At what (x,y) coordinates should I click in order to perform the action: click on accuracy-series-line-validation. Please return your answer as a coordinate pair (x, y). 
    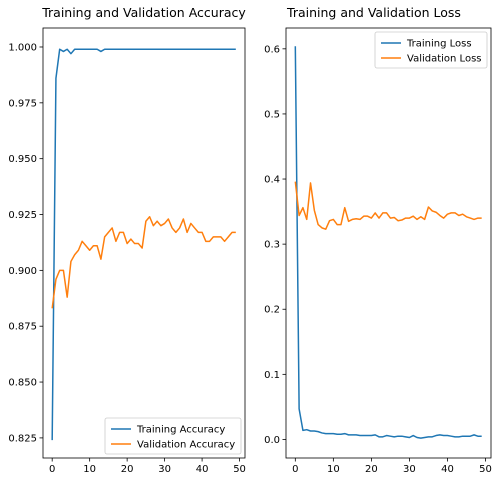
    Looking at the image, I should click on (143, 262).